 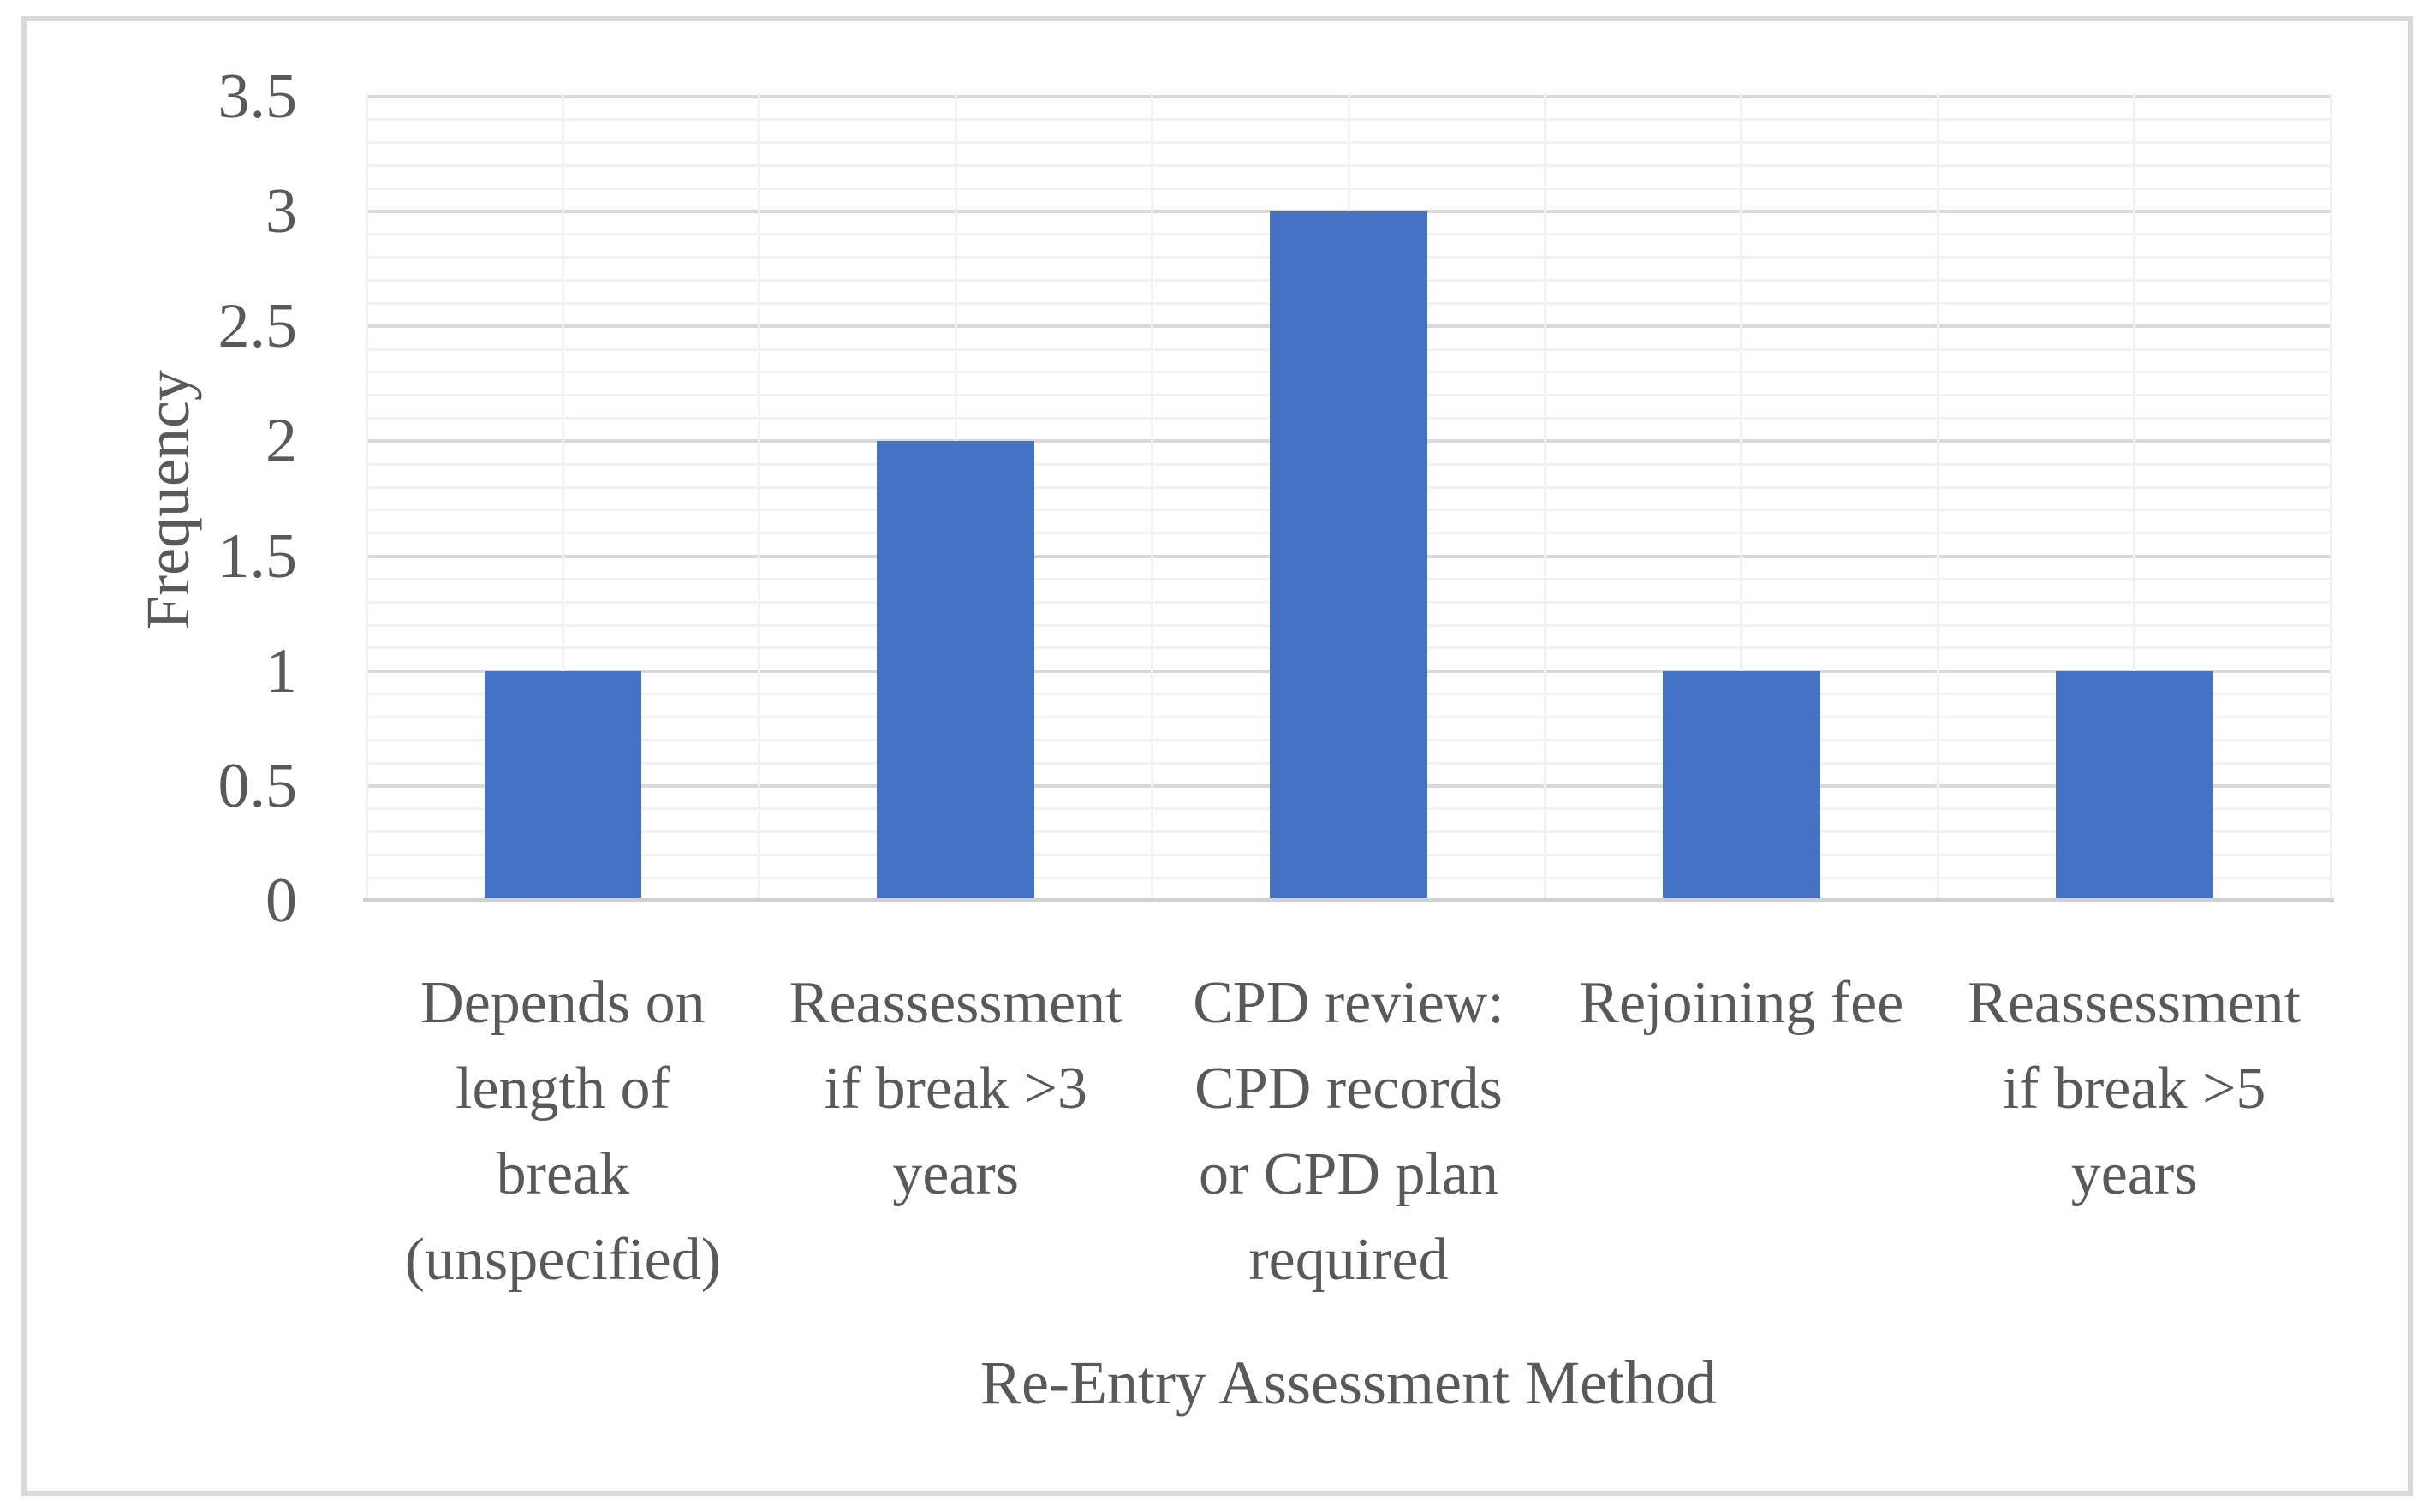 I want to click on x-axis-title: Re-Entry Assessment Method, so click(x=1348, y=1382).